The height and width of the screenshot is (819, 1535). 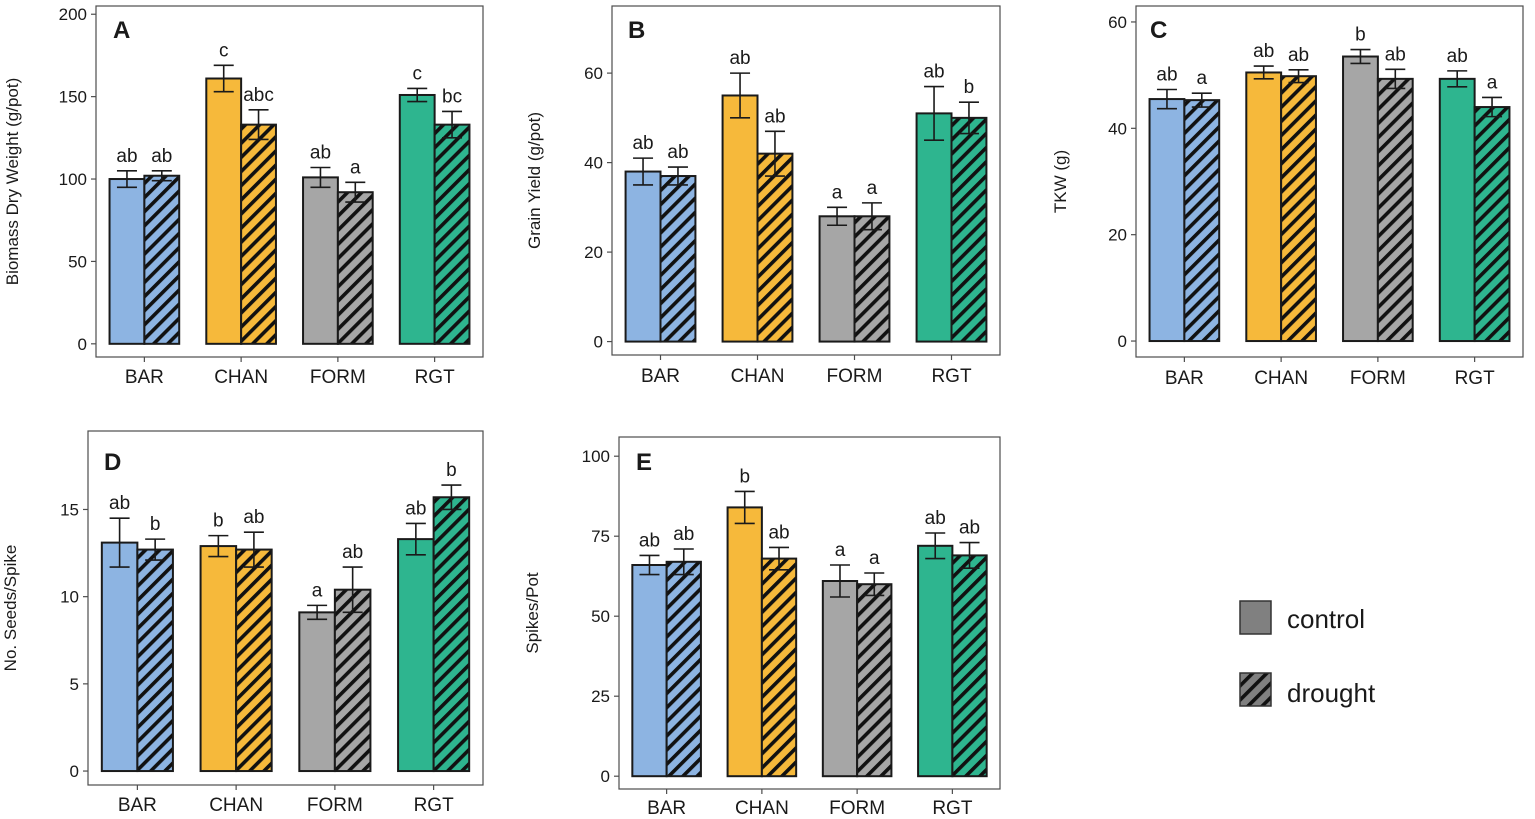 What do you see at coordinates (1255, 617) in the screenshot?
I see `legend-swatch-control` at bounding box center [1255, 617].